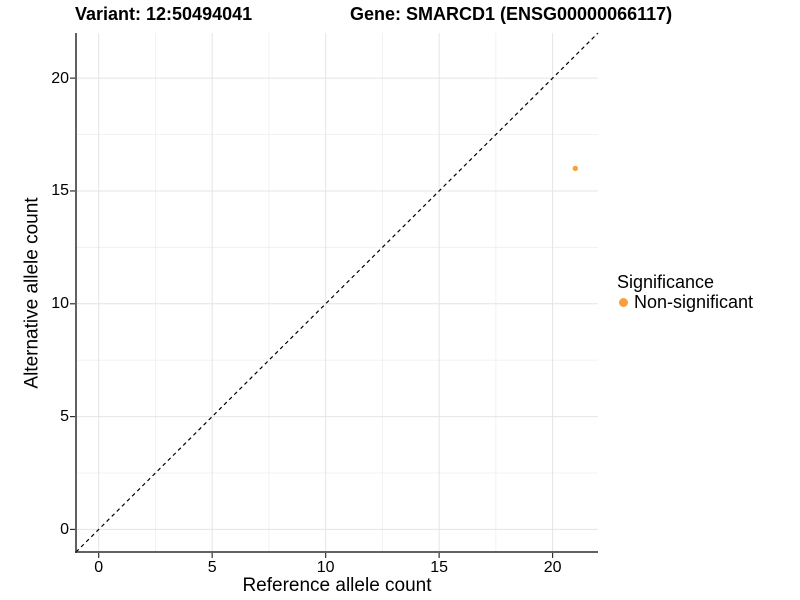  Describe the element at coordinates (325, 567) in the screenshot. I see `x-tick-label: 10` at that location.